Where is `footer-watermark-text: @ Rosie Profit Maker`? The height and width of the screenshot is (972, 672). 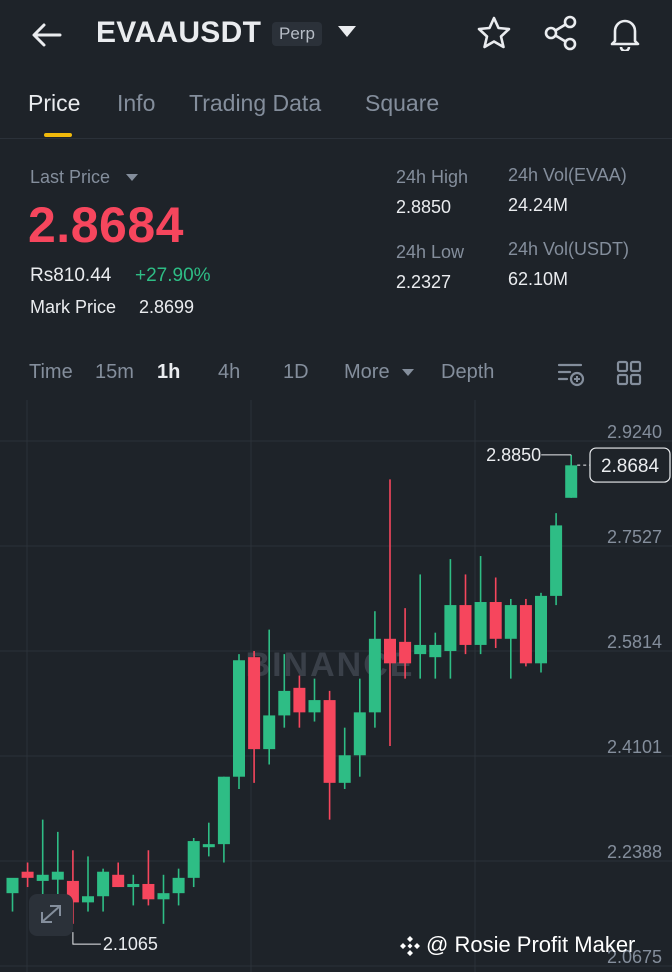 footer-watermark-text: @ Rosie Profit Maker is located at coordinates (531, 944).